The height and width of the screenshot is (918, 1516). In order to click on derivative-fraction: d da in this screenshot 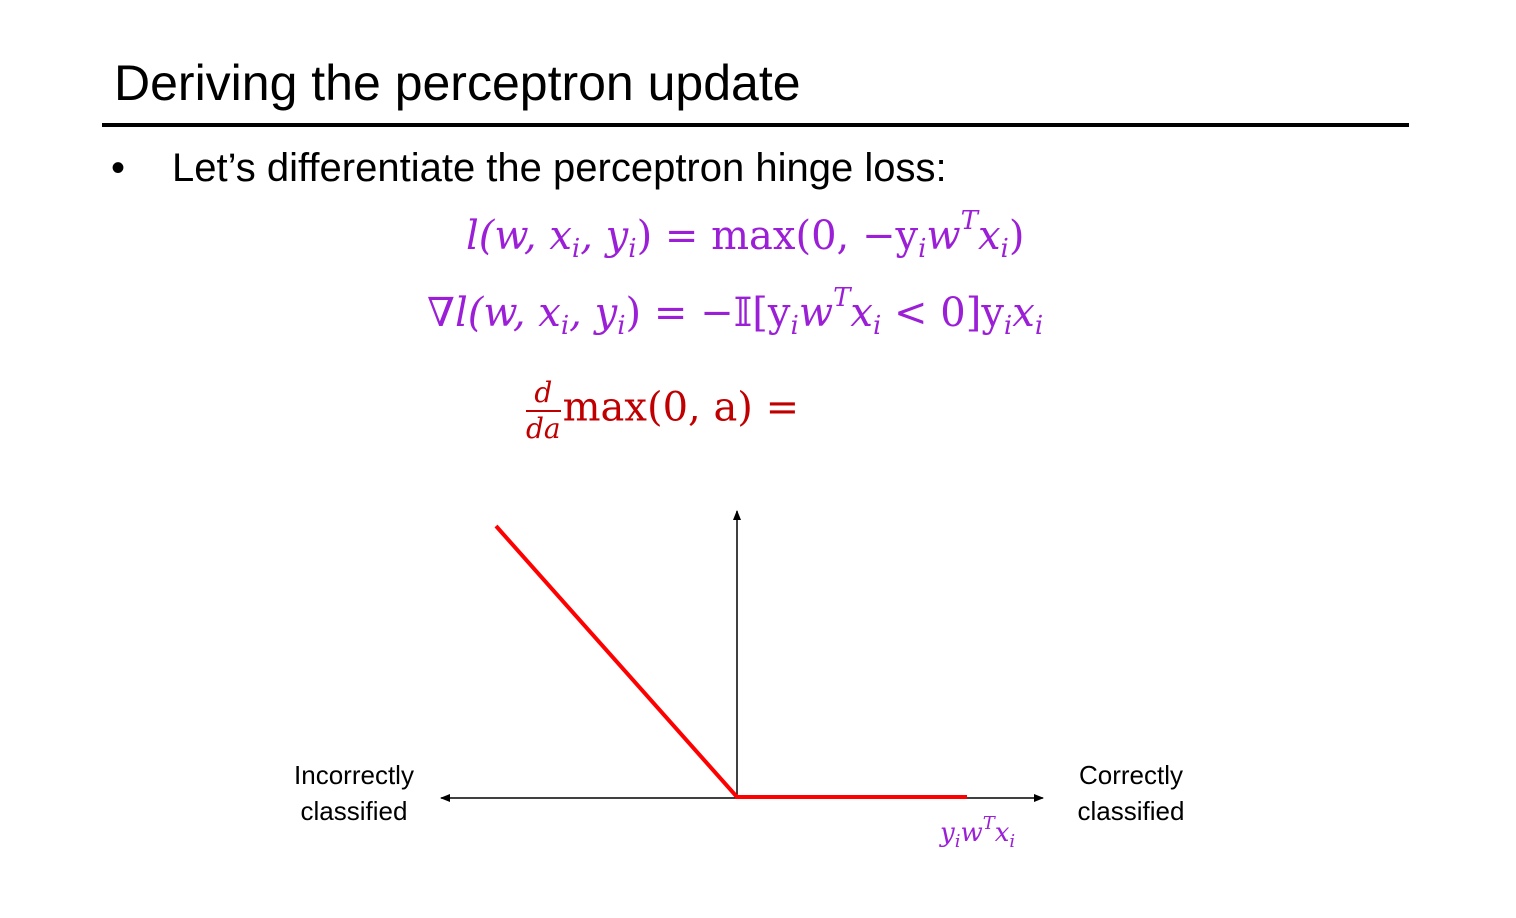, I will do `click(543, 410)`.